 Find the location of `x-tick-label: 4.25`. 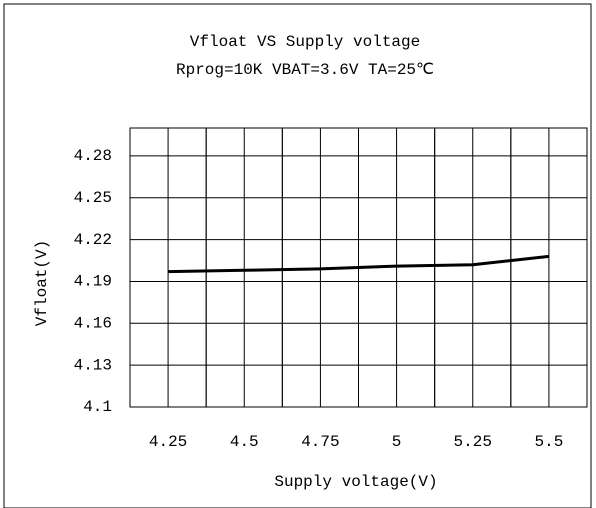

x-tick-label: 4.25 is located at coordinates (168, 442).